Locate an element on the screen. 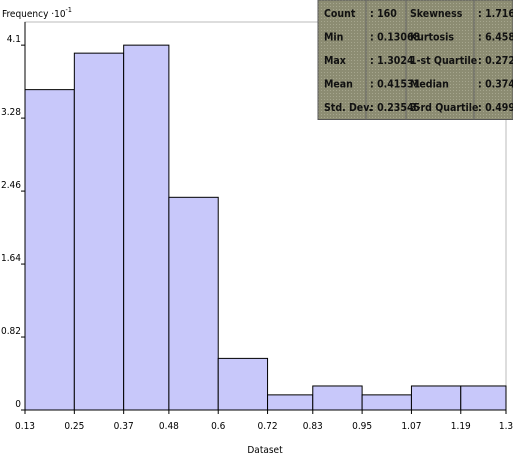 This screenshot has width=513, height=460. stats-cell: : 0.23545 is located at coordinates (395, 108).